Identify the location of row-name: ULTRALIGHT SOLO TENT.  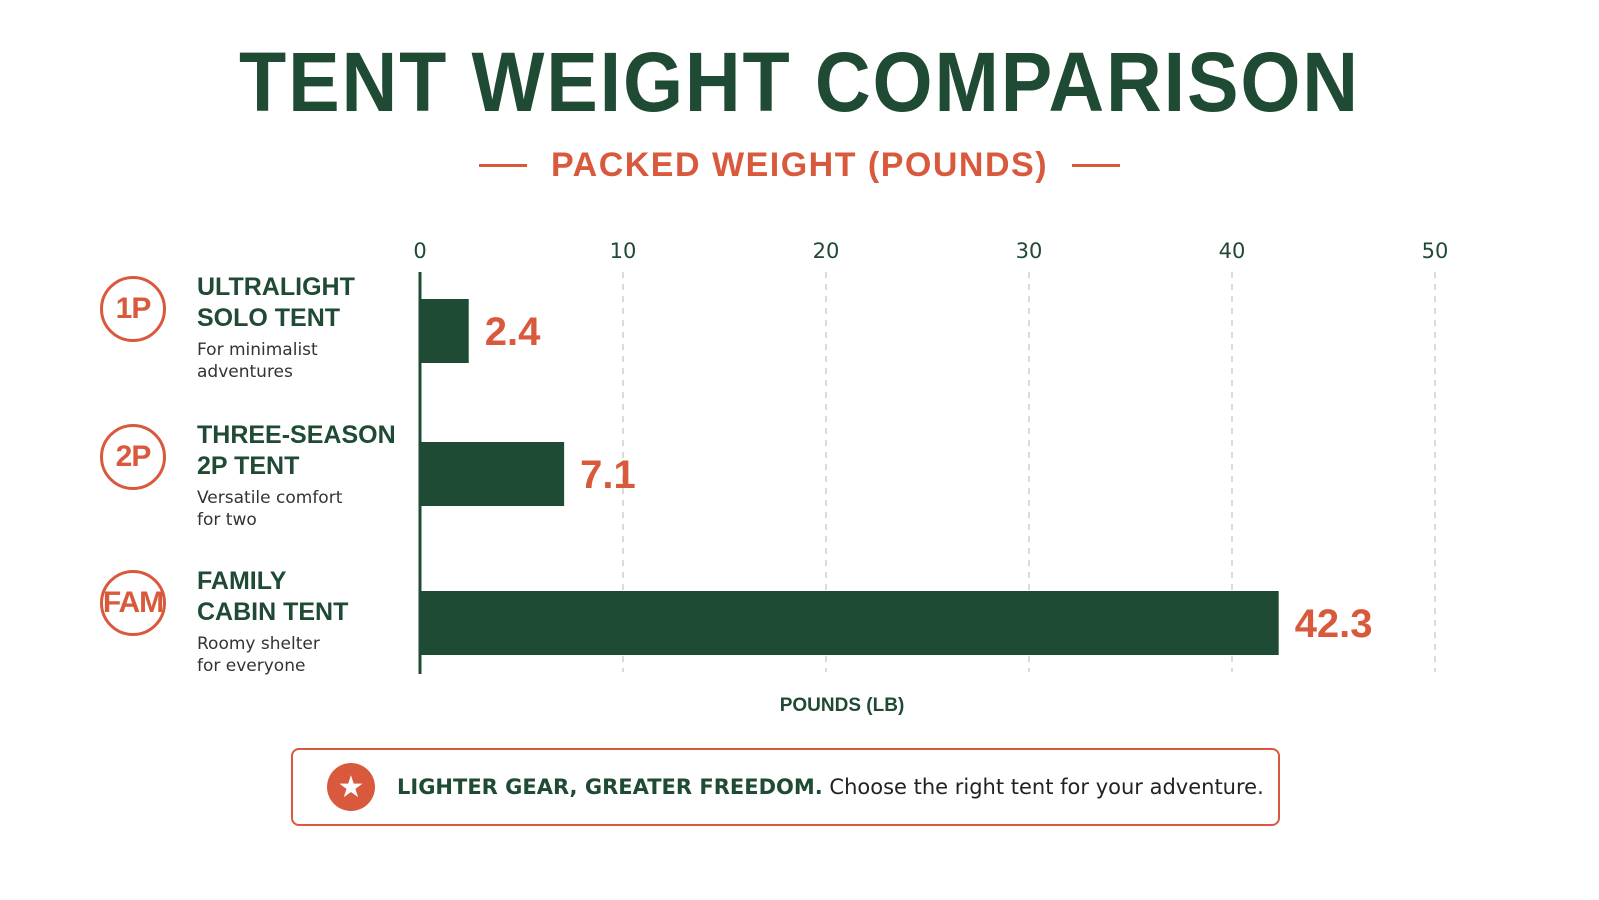
(276, 302).